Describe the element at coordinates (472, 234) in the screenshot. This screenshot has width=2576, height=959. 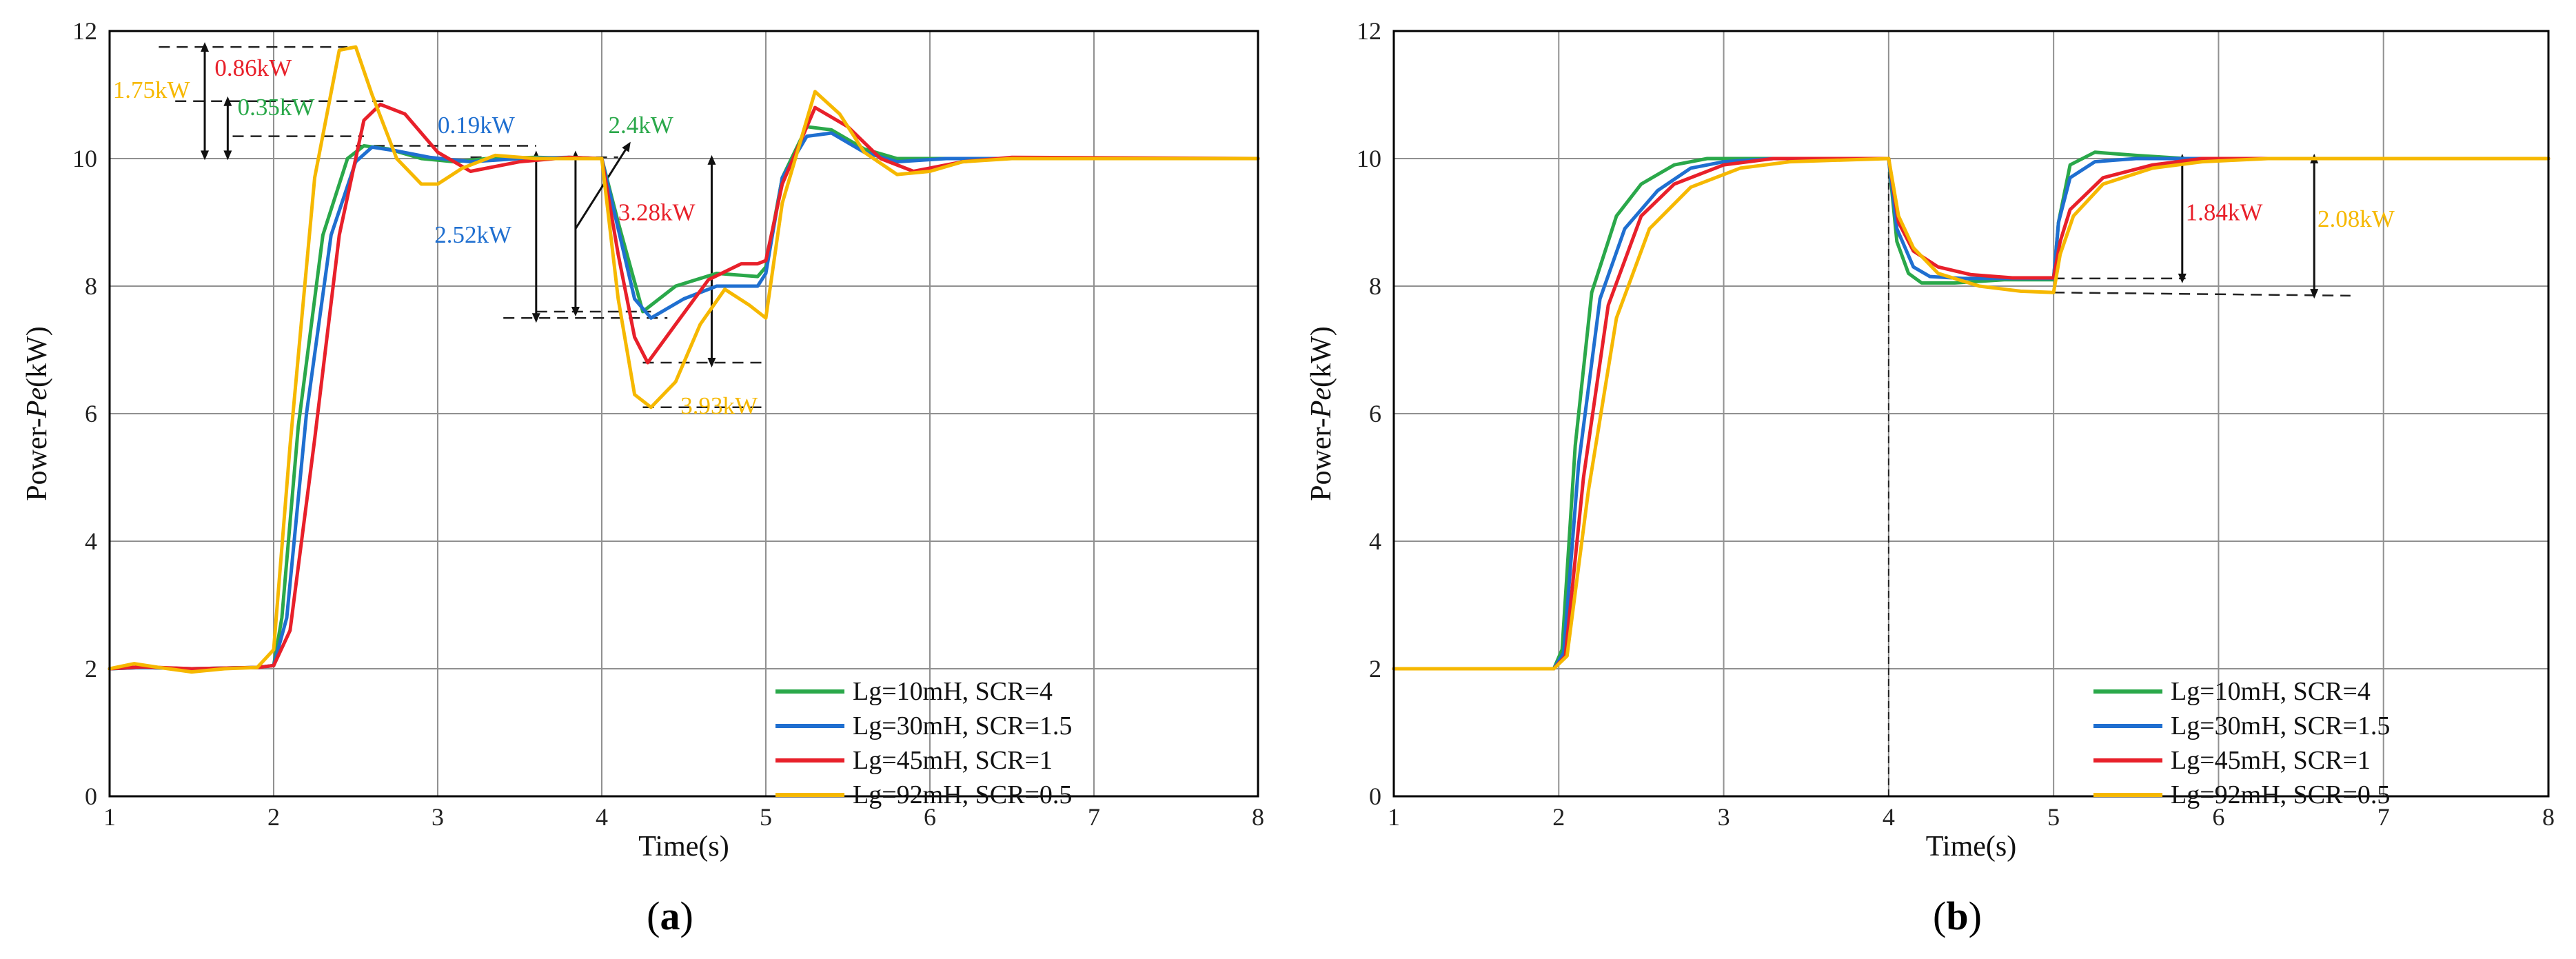
I see `annotation-label: 2.52kW` at that location.